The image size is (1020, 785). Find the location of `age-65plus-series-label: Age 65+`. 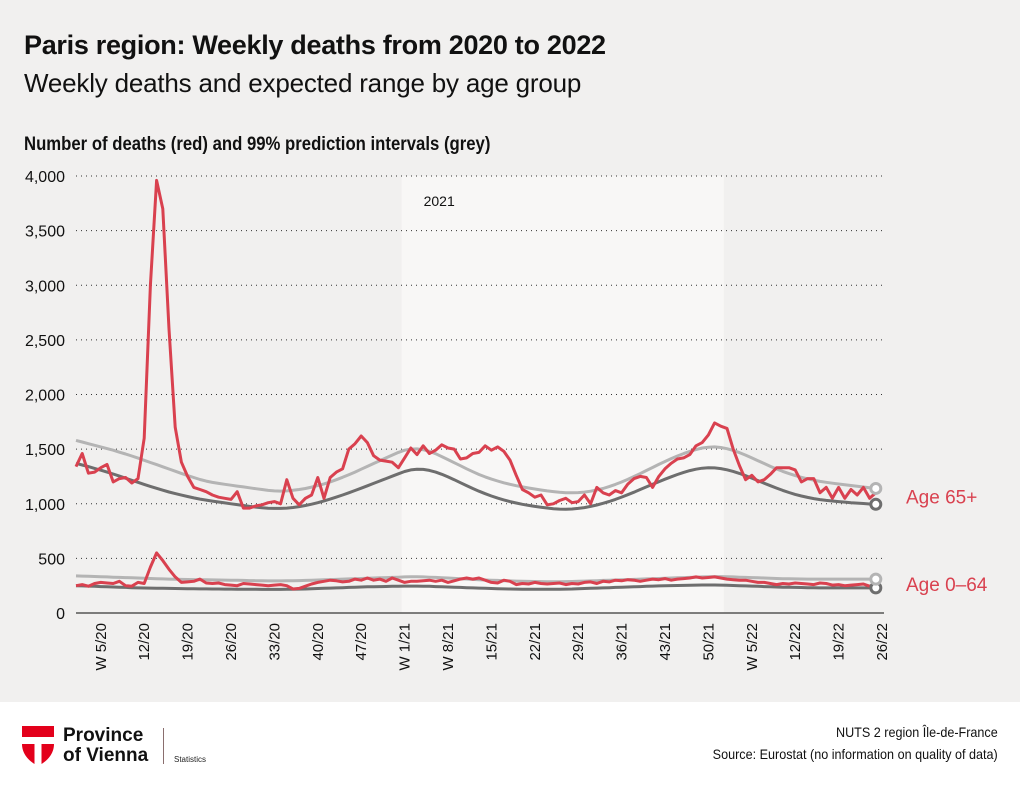

age-65plus-series-label: Age 65+ is located at coordinates (941, 497).